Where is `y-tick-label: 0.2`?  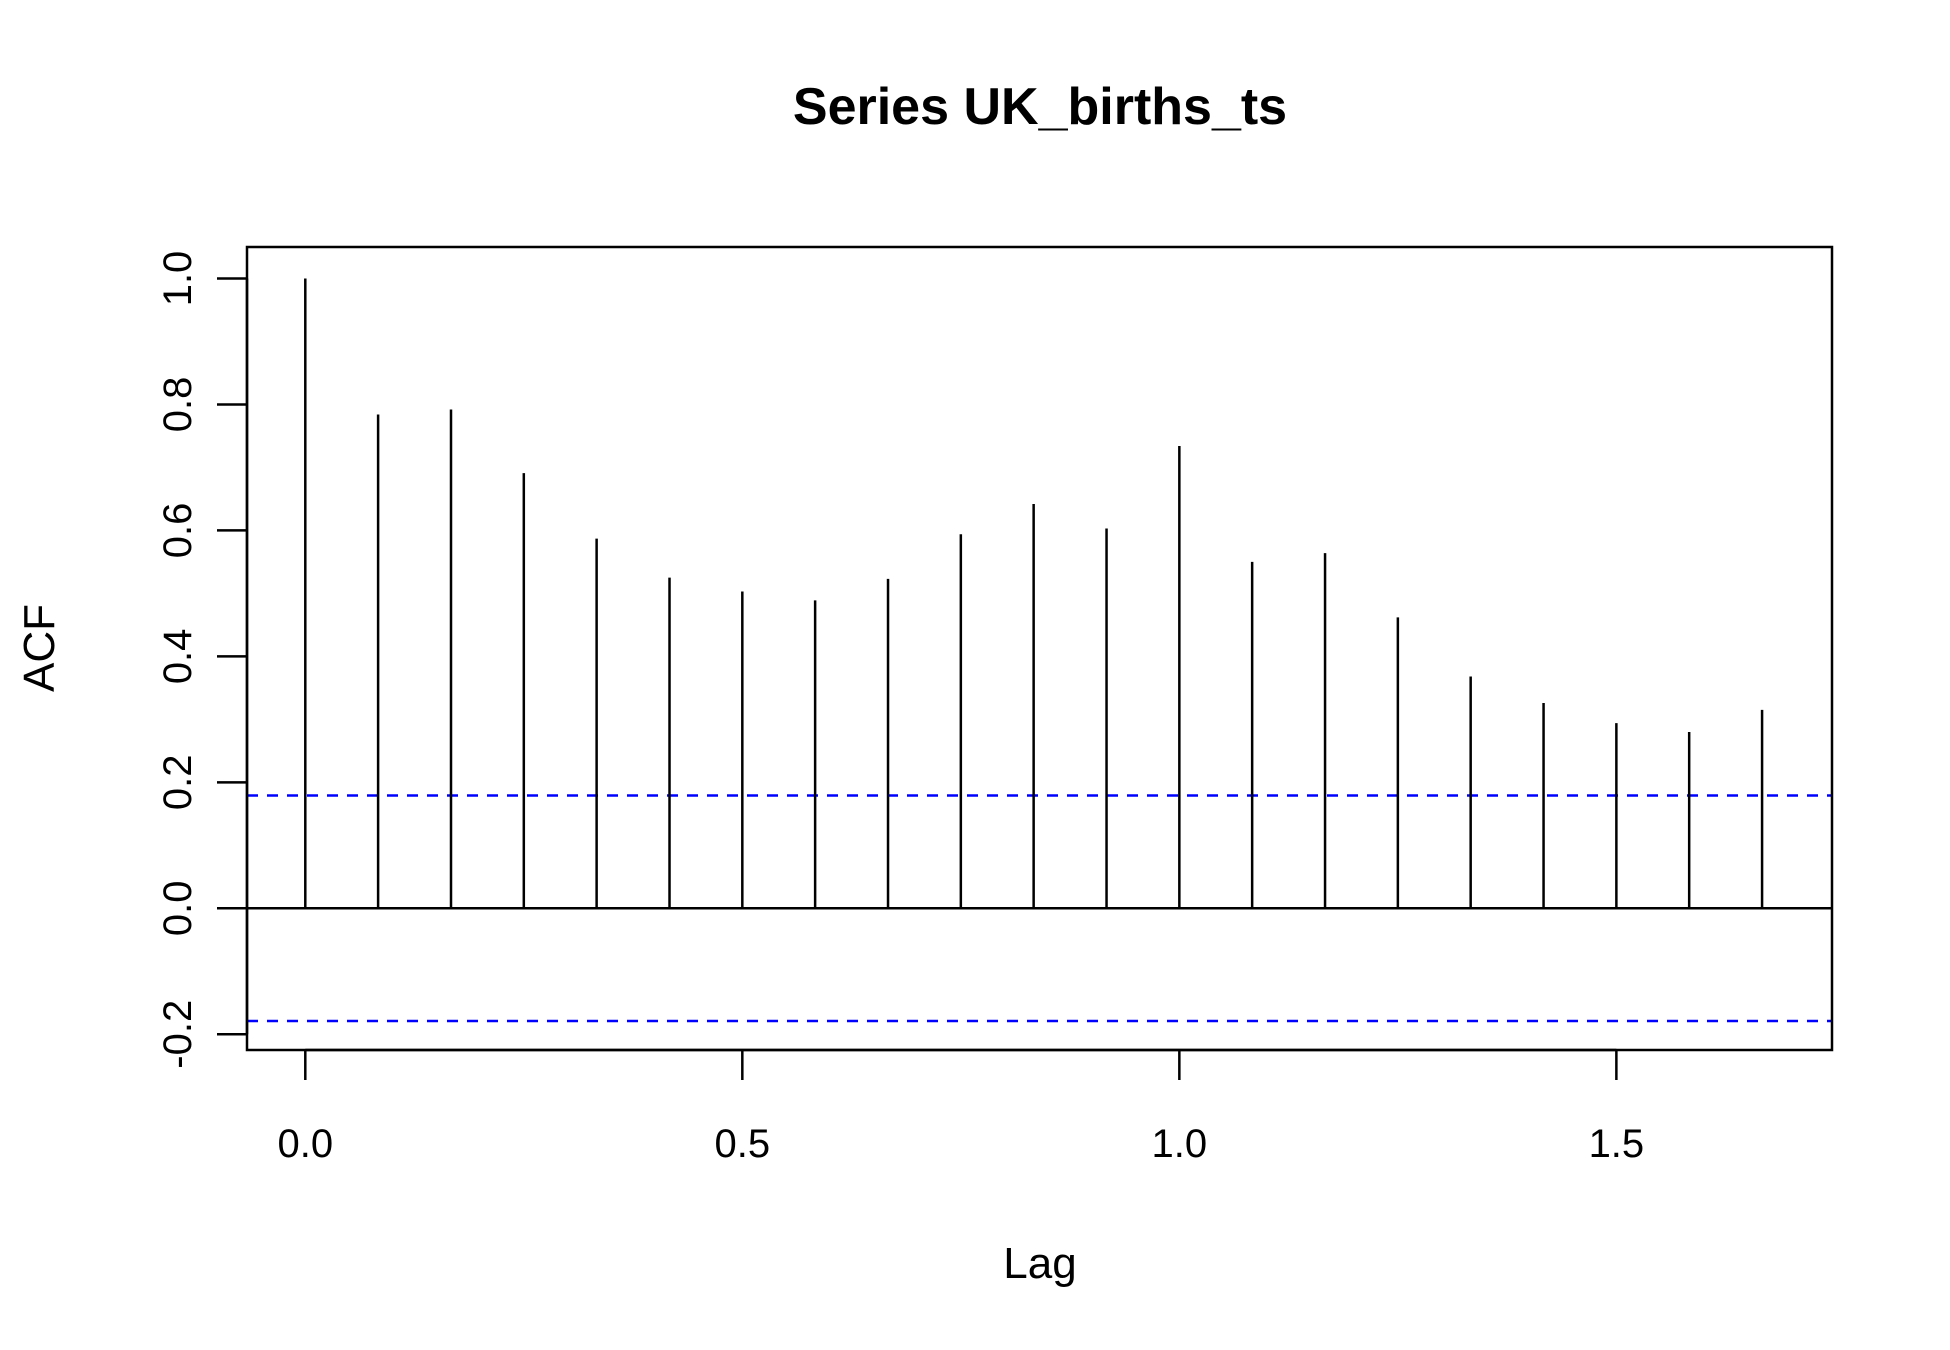
y-tick-label: 0.2 is located at coordinates (178, 783).